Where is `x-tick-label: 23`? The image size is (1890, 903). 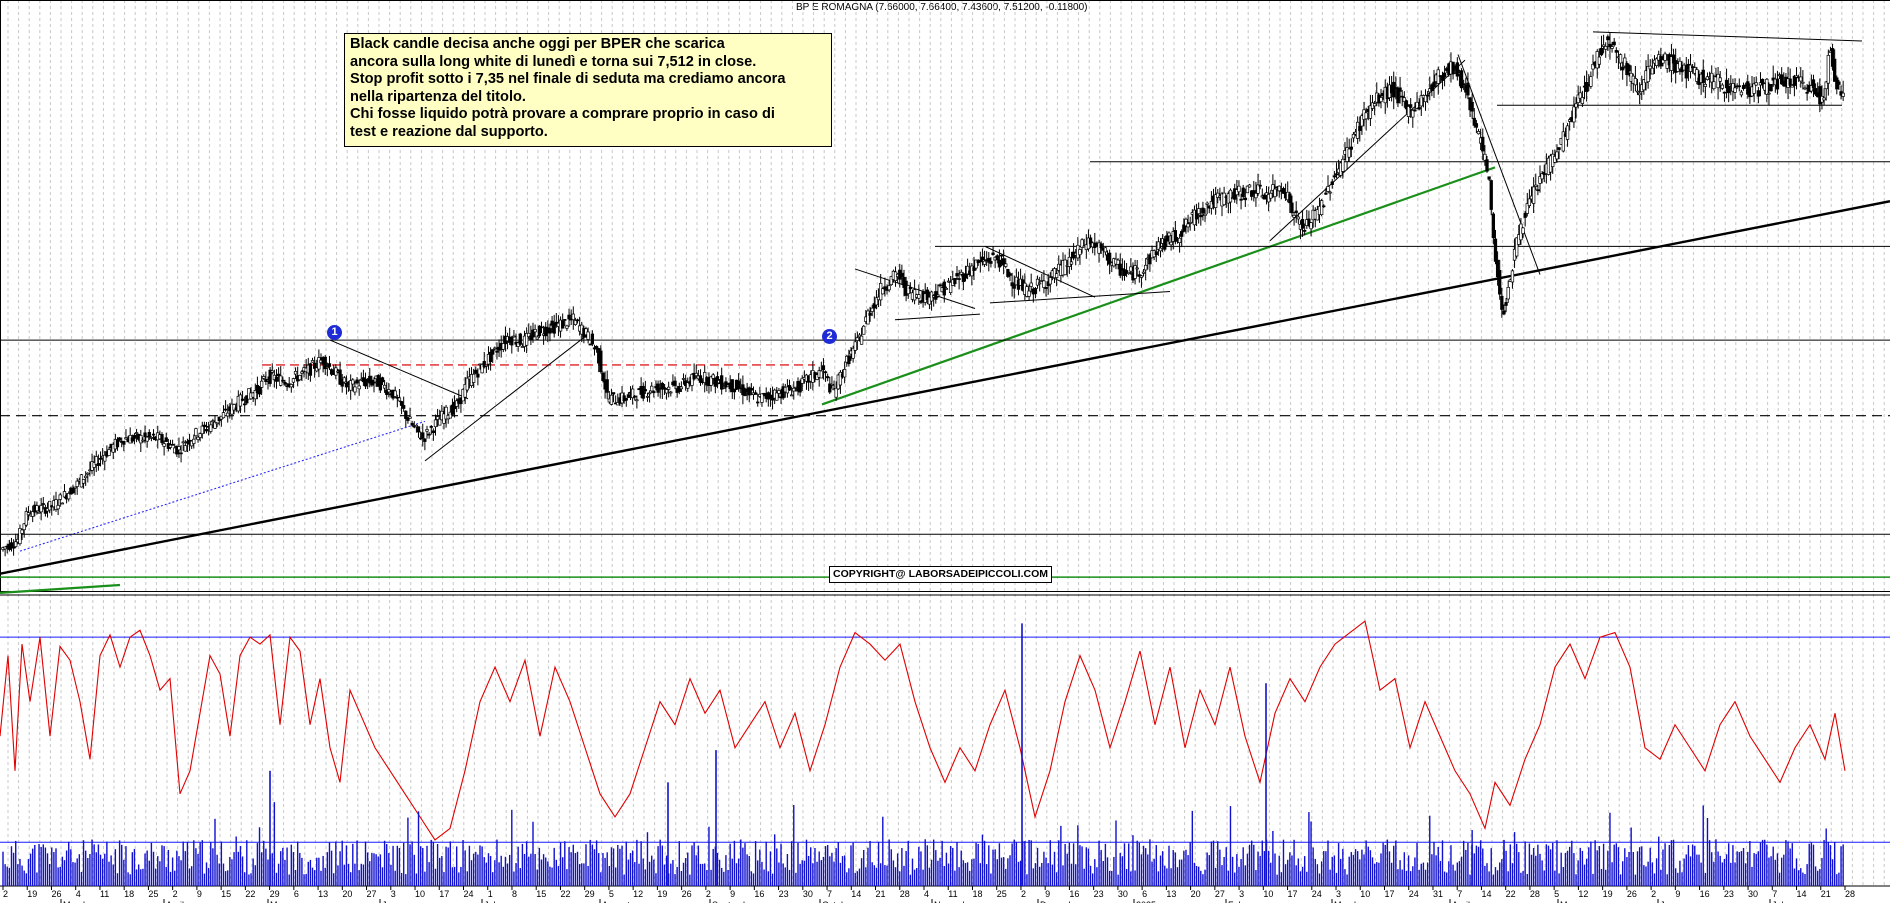
x-tick-label: 23 is located at coordinates (1099, 894).